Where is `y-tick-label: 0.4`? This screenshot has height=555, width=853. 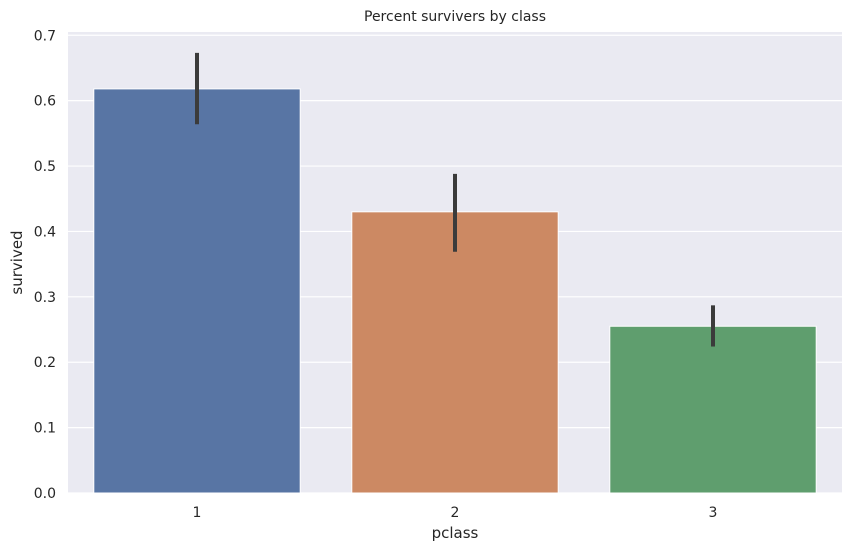
y-tick-label: 0.4 is located at coordinates (45, 232).